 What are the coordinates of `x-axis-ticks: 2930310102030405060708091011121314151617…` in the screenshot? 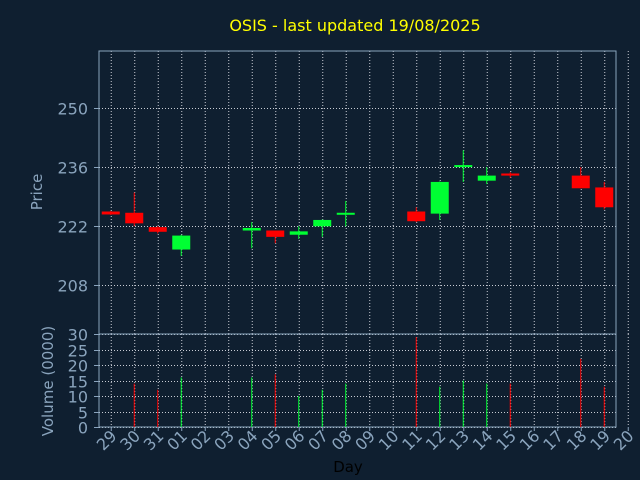 It's located at (365, 440).